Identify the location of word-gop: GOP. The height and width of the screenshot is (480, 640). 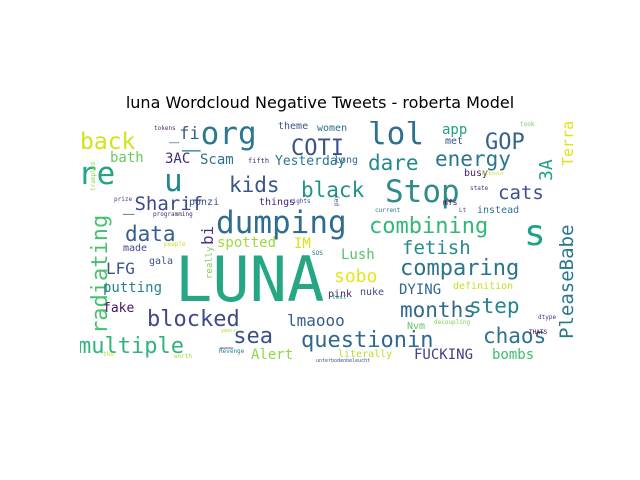
(505, 142).